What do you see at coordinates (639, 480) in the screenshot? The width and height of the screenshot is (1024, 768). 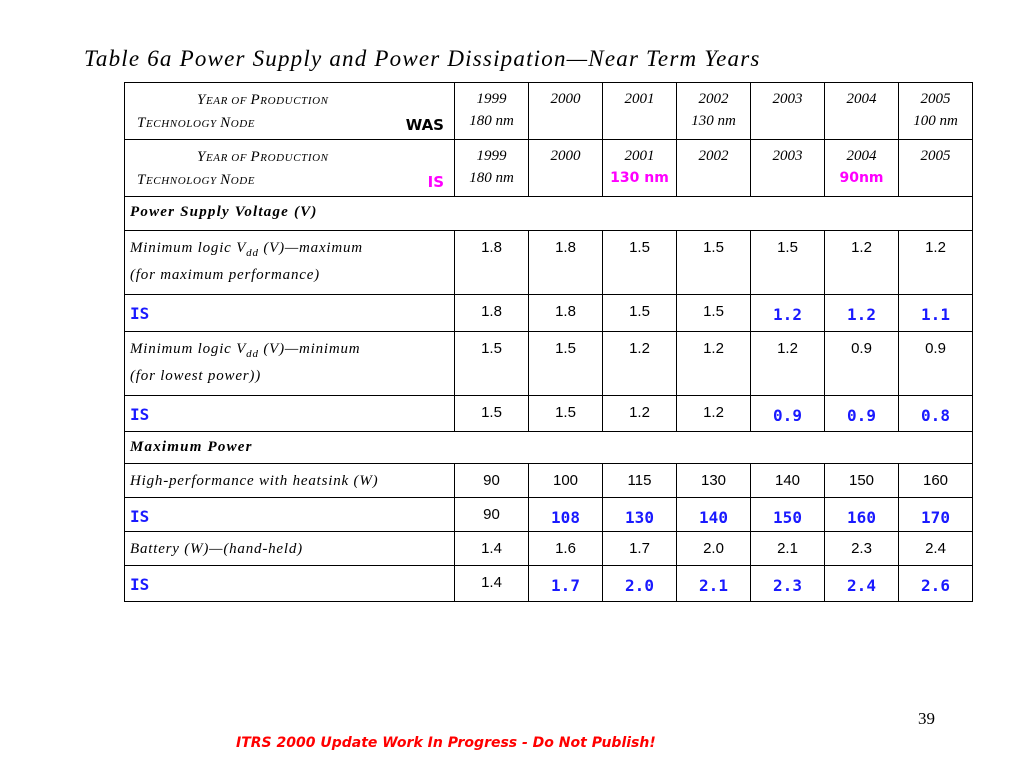 I see `table-cell: 115` at bounding box center [639, 480].